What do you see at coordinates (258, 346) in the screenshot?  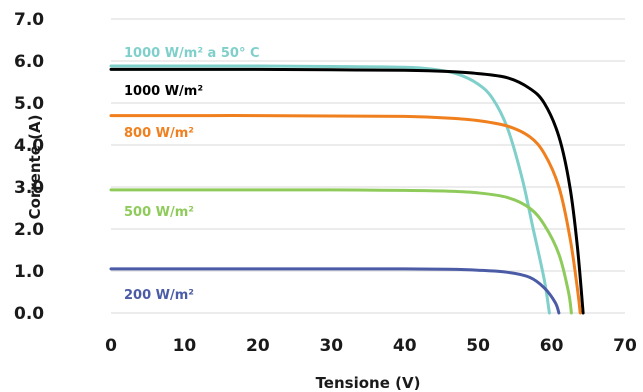 I see `x-tick-label: 20` at bounding box center [258, 346].